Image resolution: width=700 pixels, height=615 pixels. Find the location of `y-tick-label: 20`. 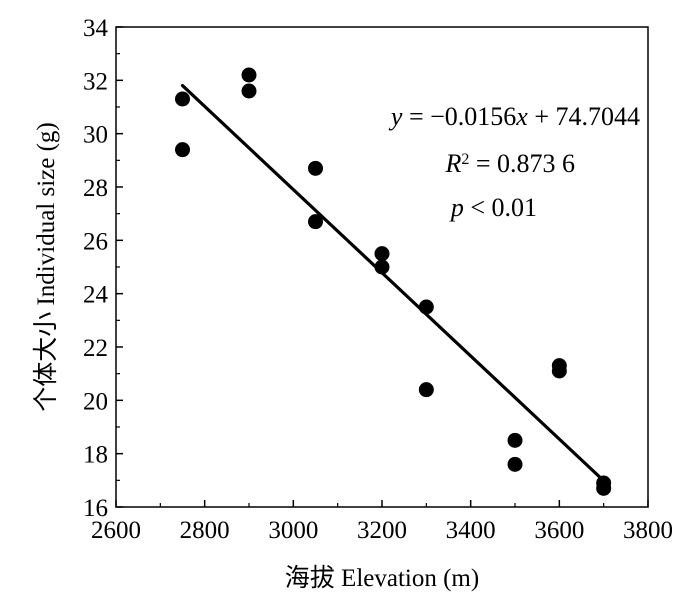

y-tick-label: 20 is located at coordinates (95, 401).